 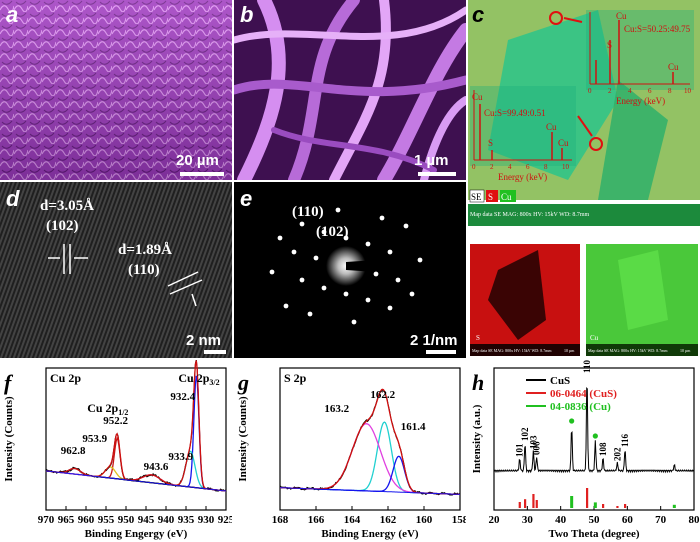 What do you see at coordinates (628, 350) in the screenshot?
I see `cu-map-footer: Map data SE MAG: 800x HV: 15kV WD: 8.7mm` at bounding box center [628, 350].